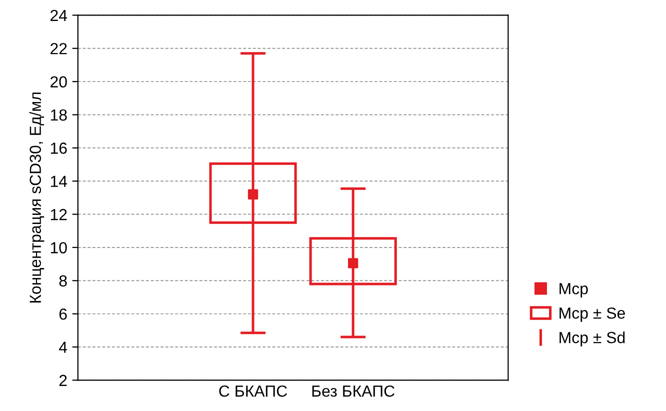 The height and width of the screenshot is (411, 666). I want to click on x-tick-label: Без БКАПС, so click(353, 391).